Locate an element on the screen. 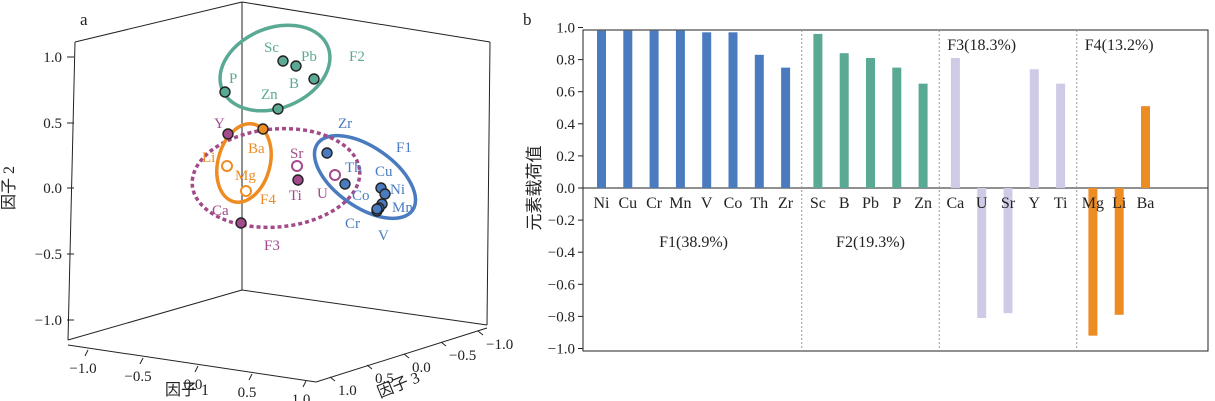 The height and width of the screenshot is (401, 1215). point-ca is located at coordinates (241, 223).